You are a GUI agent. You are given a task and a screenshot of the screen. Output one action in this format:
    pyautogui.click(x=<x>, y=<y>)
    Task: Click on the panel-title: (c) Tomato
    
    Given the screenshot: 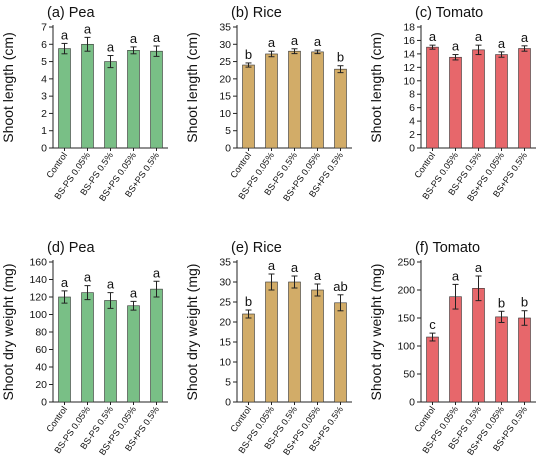 What is the action you would take?
    pyautogui.click(x=449, y=13)
    